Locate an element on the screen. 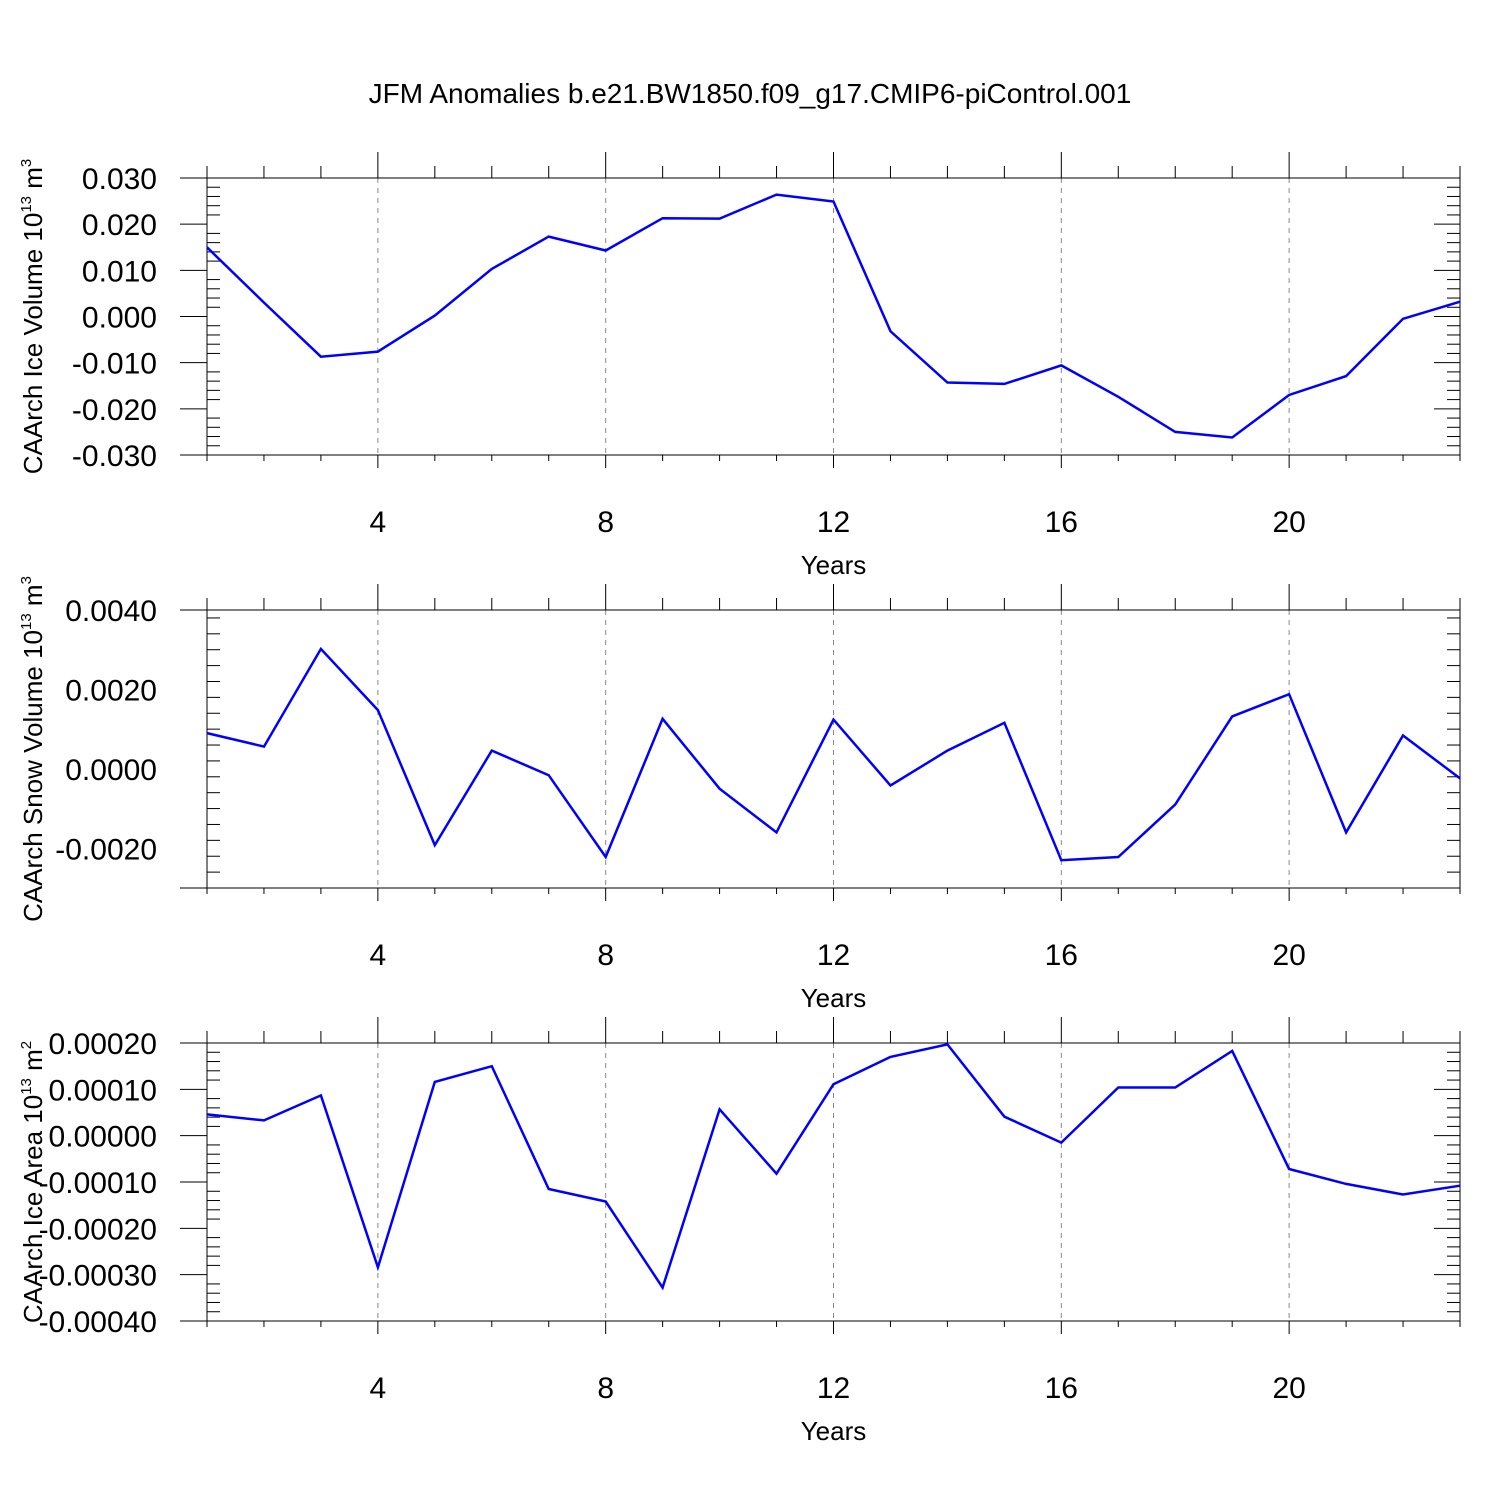  y-tick-label: 0.0040 is located at coordinates (111, 611).